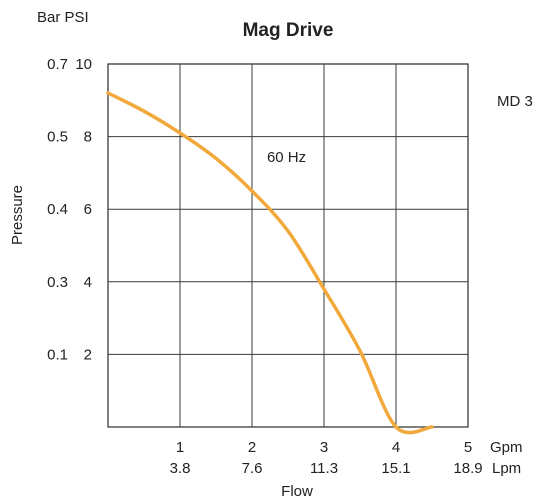 The width and height of the screenshot is (540, 502). Describe the element at coordinates (506, 468) in the screenshot. I see `x-unit-lpm: Lpm` at that location.